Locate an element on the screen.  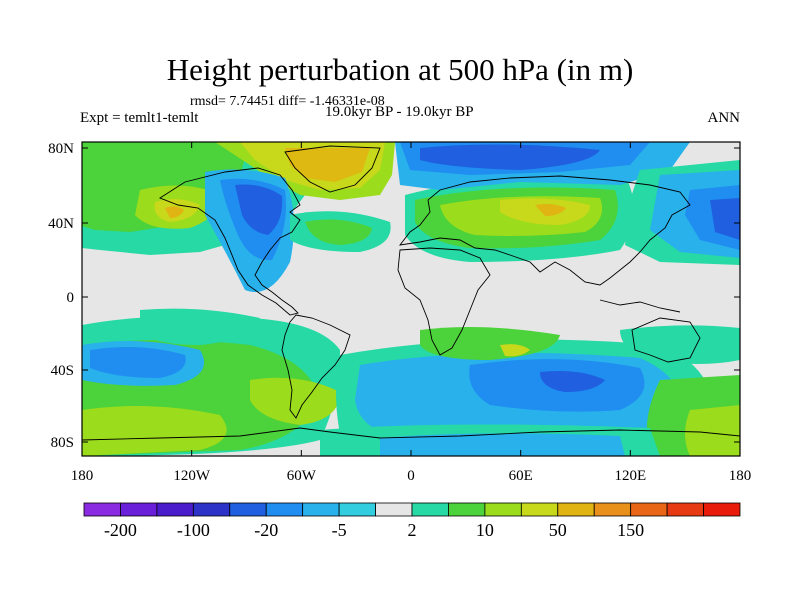
coast-south-america is located at coordinates (316, 366).